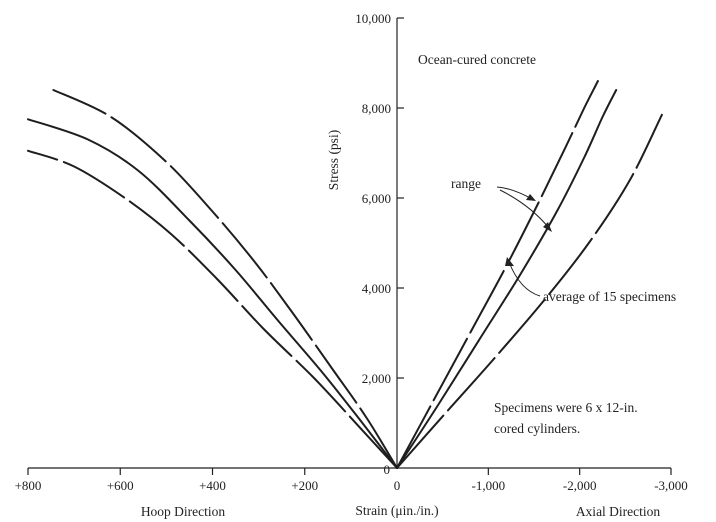  Describe the element at coordinates (373, 18) in the screenshot. I see `y-tick-label: 10,000` at that location.